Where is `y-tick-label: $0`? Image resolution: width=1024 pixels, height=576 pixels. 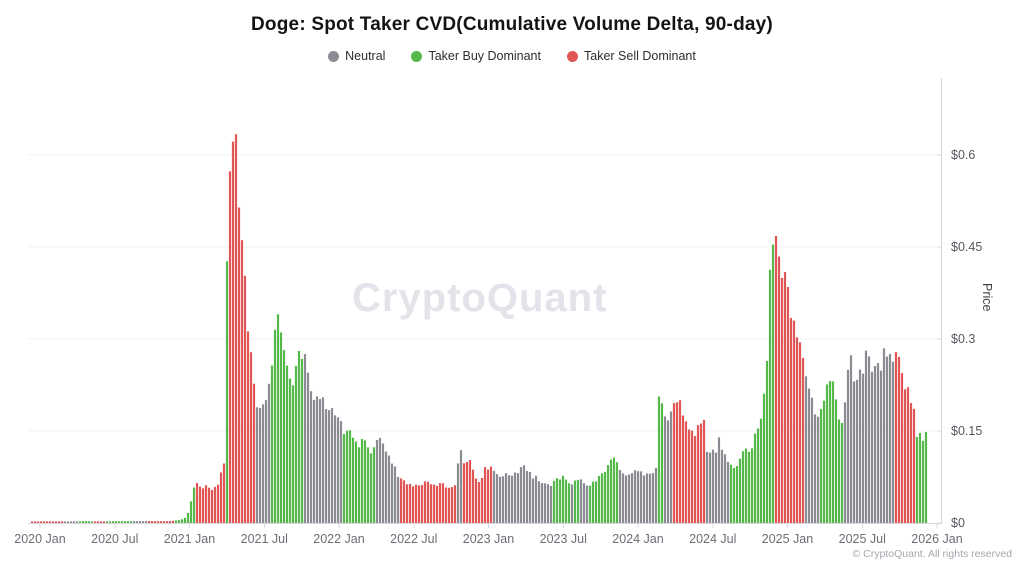
y-tick-label: $0 is located at coordinates (958, 523).